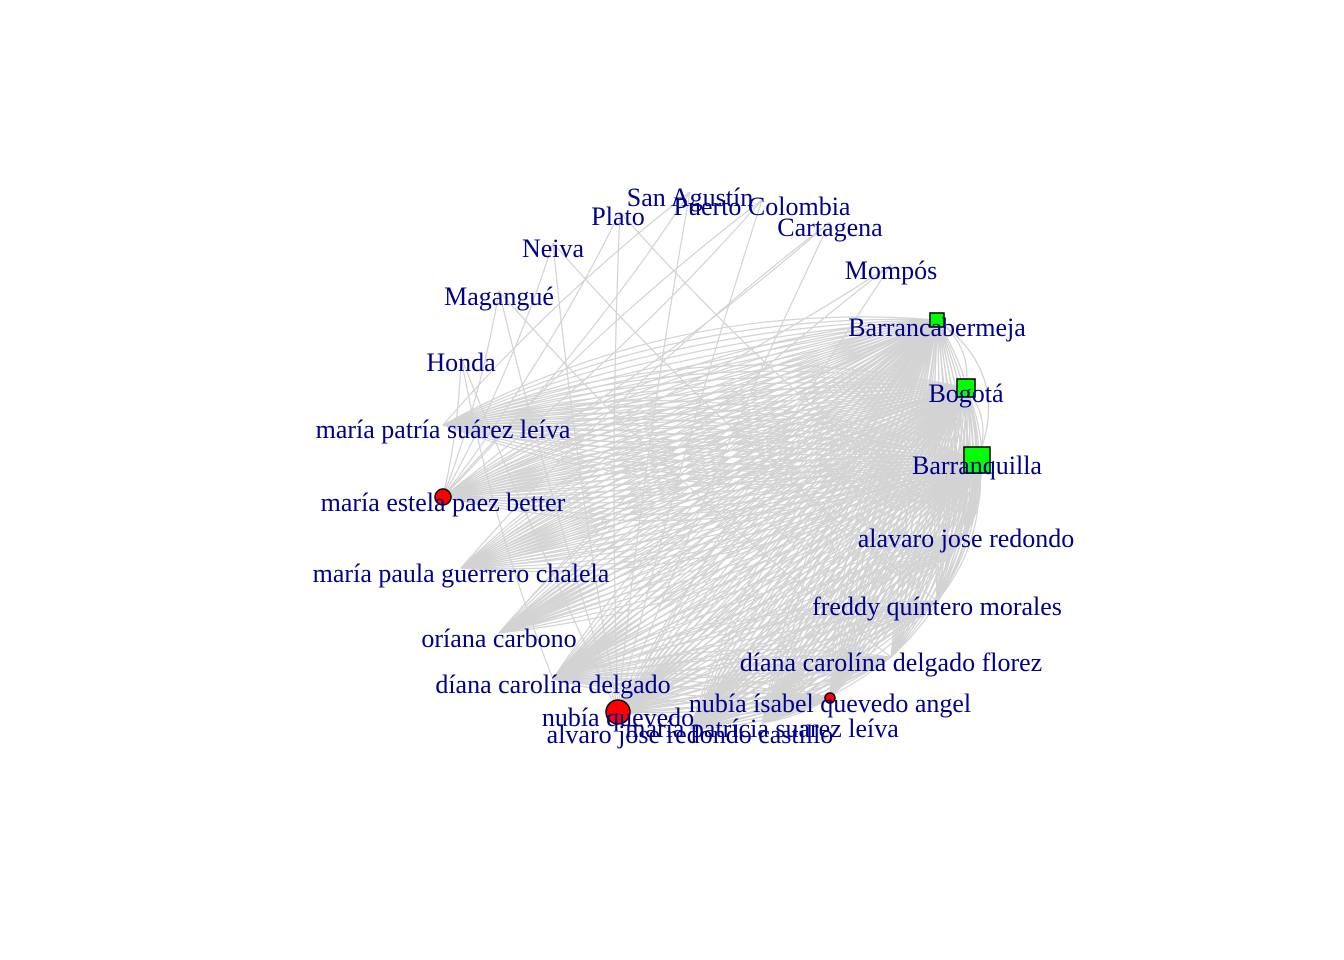 This screenshot has width=1344, height=960. I want to click on label-maria-estela: maría estela paez better, so click(443, 502).